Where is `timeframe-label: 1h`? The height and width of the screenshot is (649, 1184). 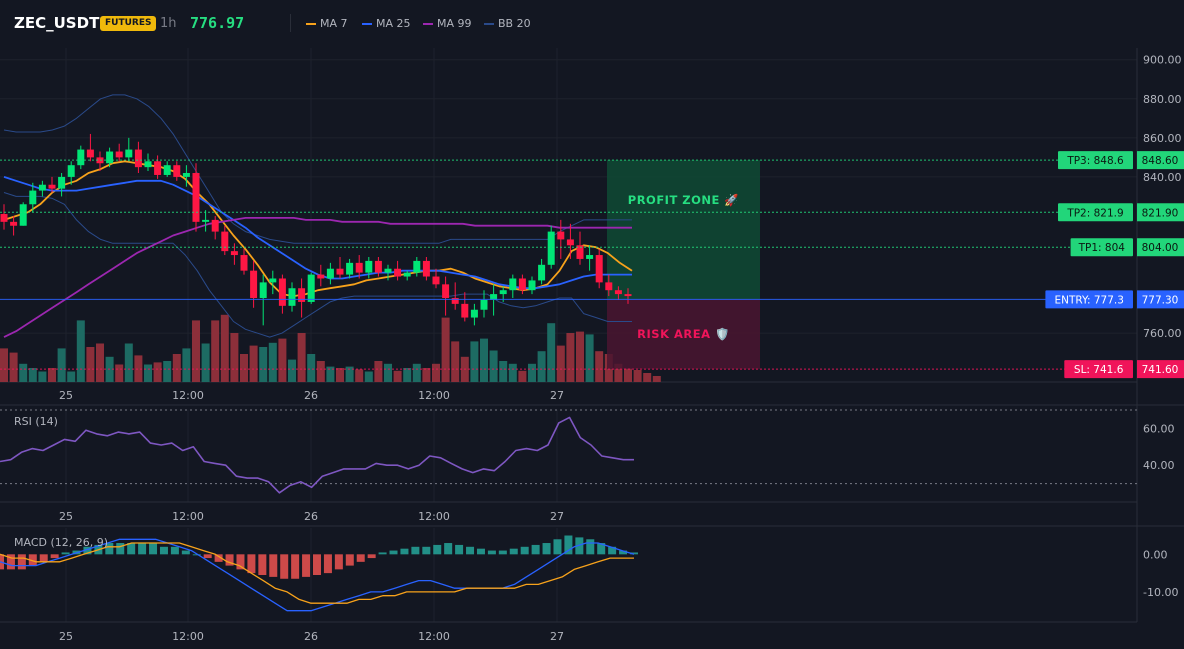
timeframe-label: 1h is located at coordinates (168, 23).